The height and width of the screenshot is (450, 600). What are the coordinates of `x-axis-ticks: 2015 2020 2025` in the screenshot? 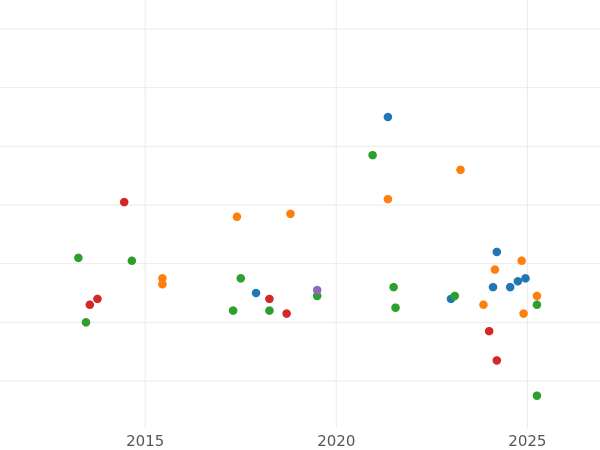 It's located at (336, 441).